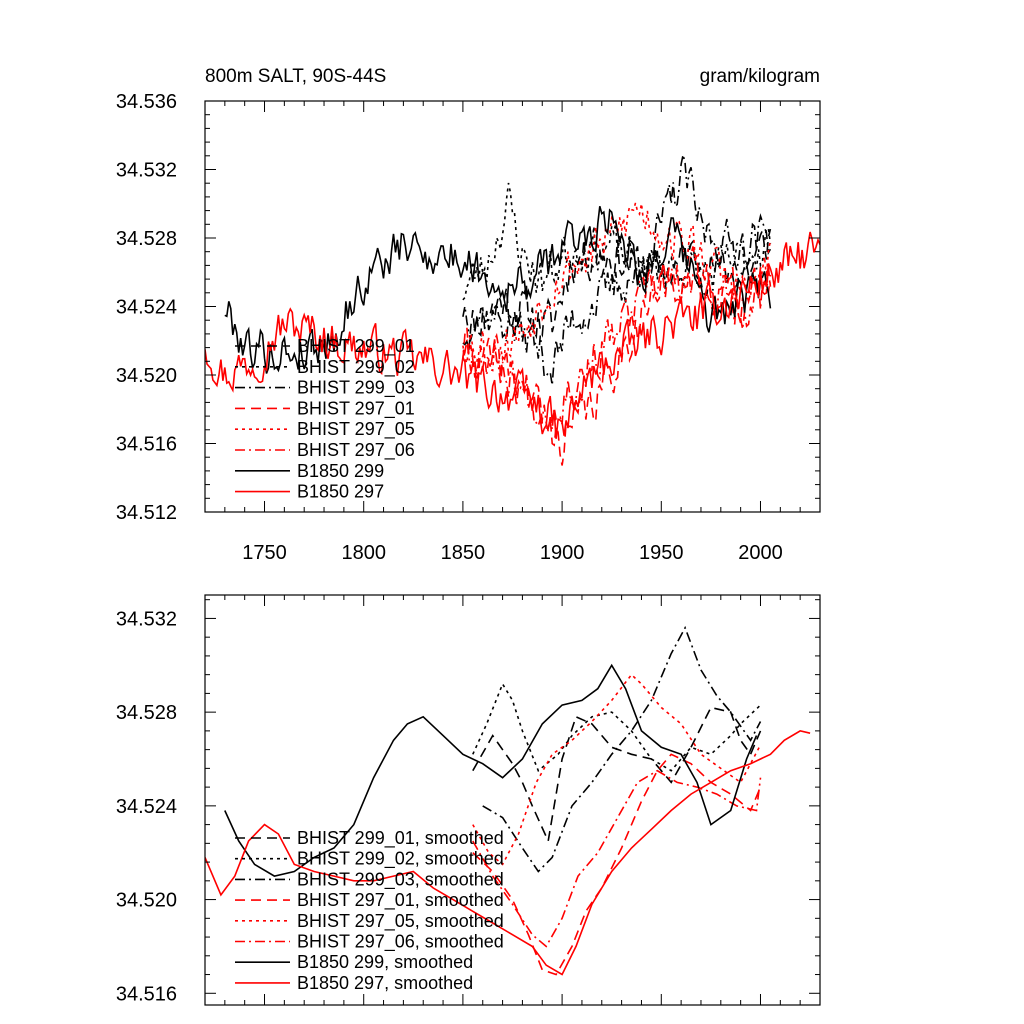 Image resolution: width=1024 pixels, height=1024 pixels. What do you see at coordinates (340, 492) in the screenshot?
I see `legend-label: B1850 297` at bounding box center [340, 492].